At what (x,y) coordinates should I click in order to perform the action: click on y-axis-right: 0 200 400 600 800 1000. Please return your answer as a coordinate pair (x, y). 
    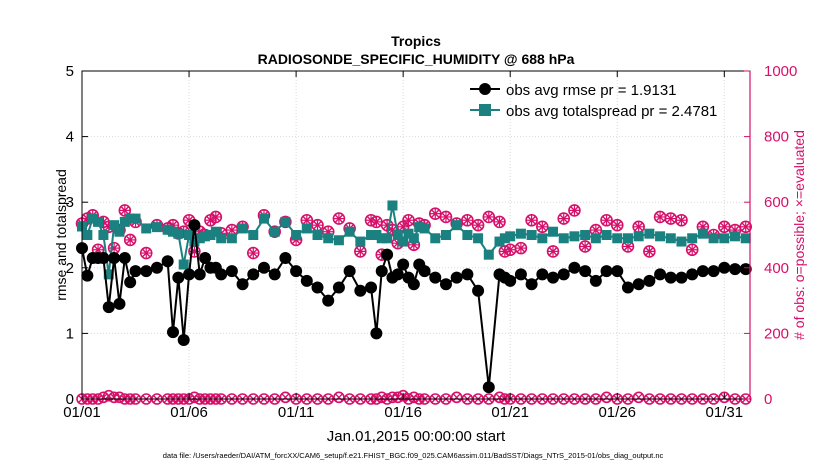
    Looking at the image, I should click on (770, 235).